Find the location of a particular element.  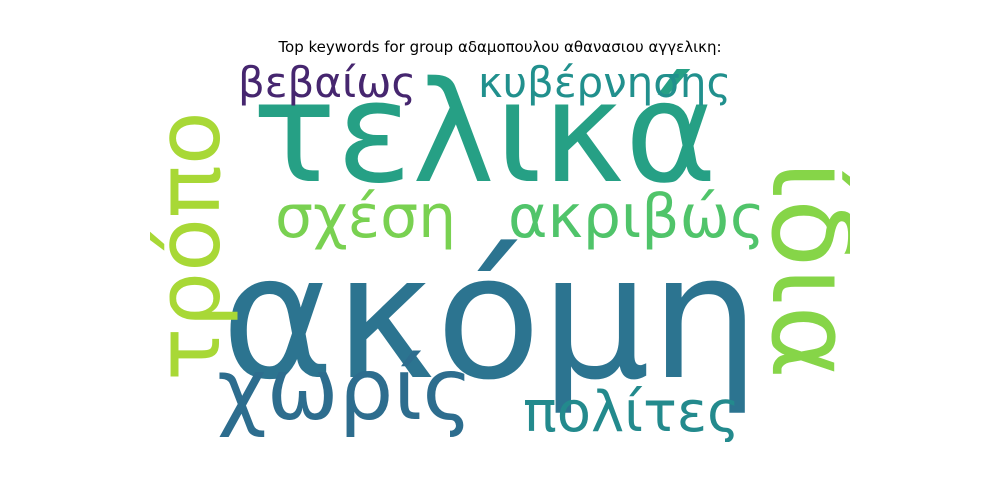

word-idia: ίδια is located at coordinates (798, 270).